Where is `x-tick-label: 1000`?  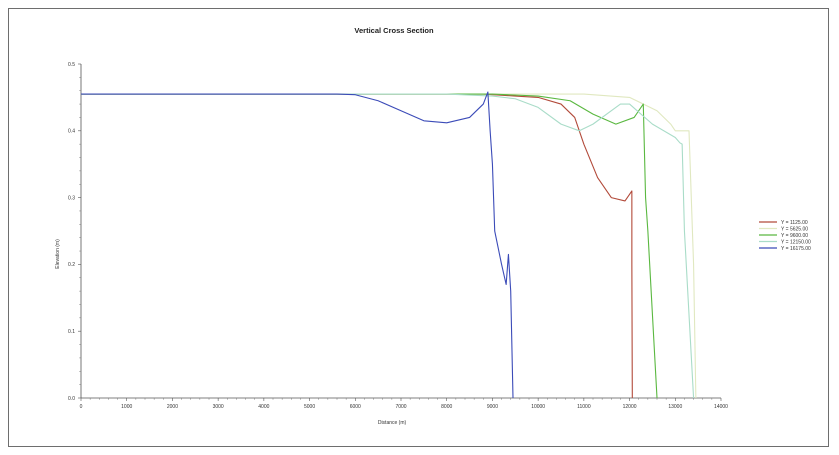 x-tick-label: 1000 is located at coordinates (126, 407).